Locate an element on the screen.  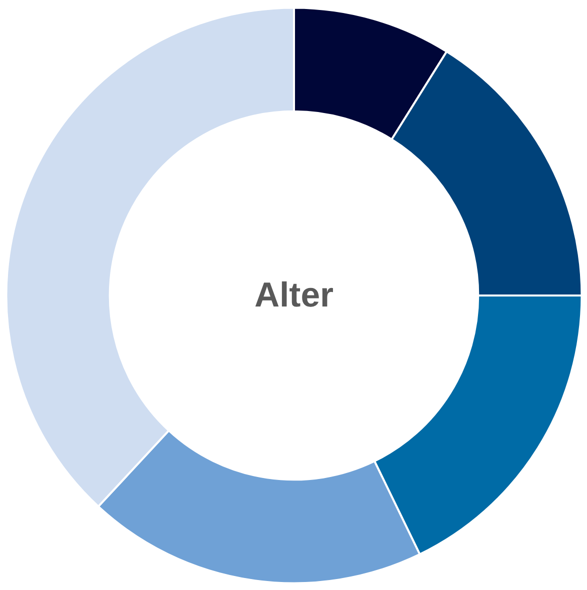
text: Alter is located at coordinates (294, 295).